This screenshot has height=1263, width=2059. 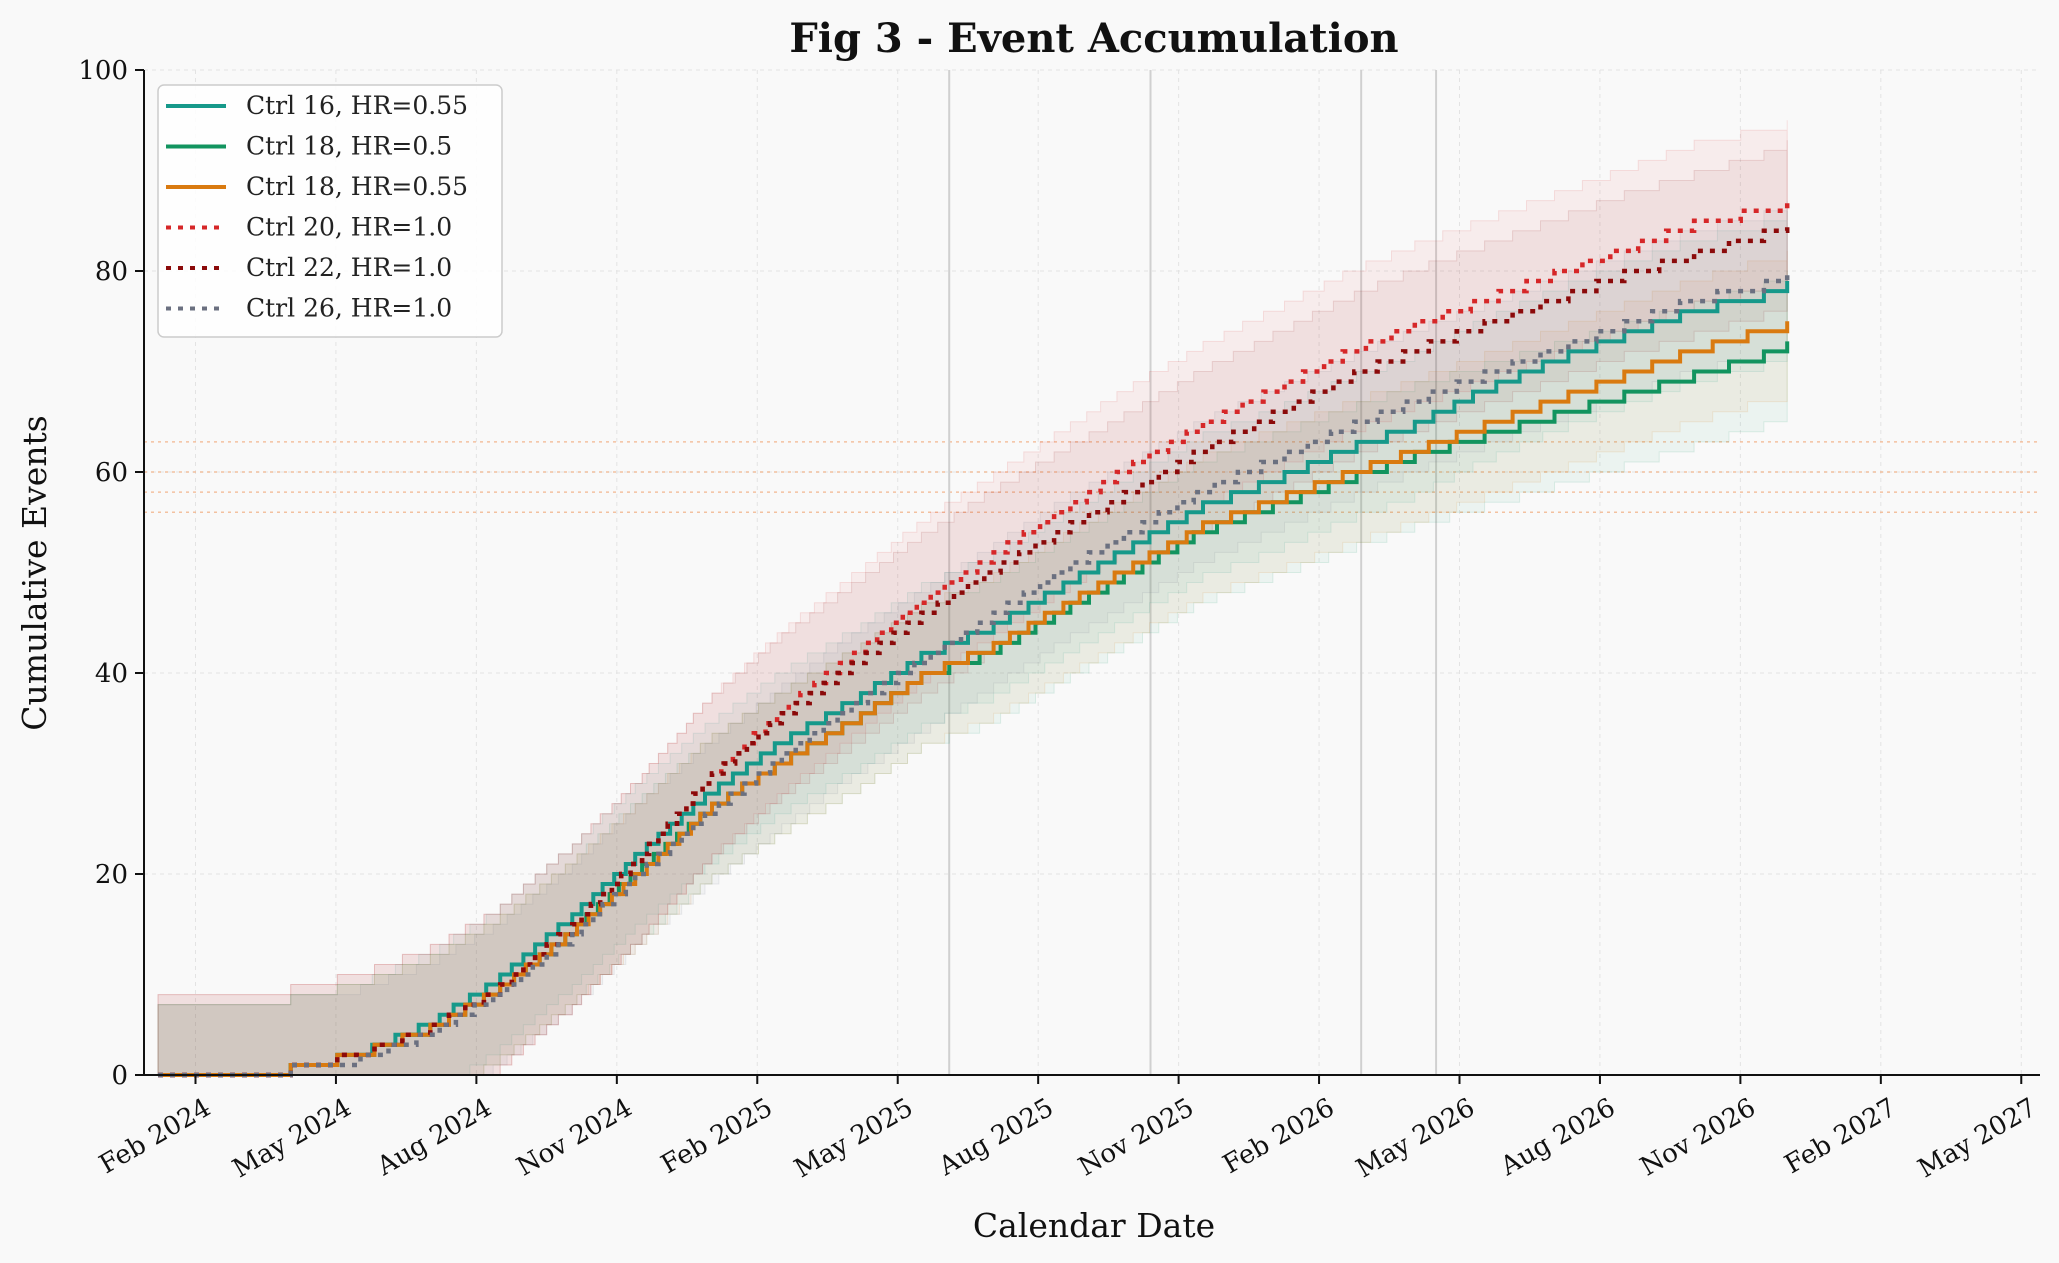 I want to click on legend-label-4: Ctrl 22, HR=1.0, so click(x=349, y=267).